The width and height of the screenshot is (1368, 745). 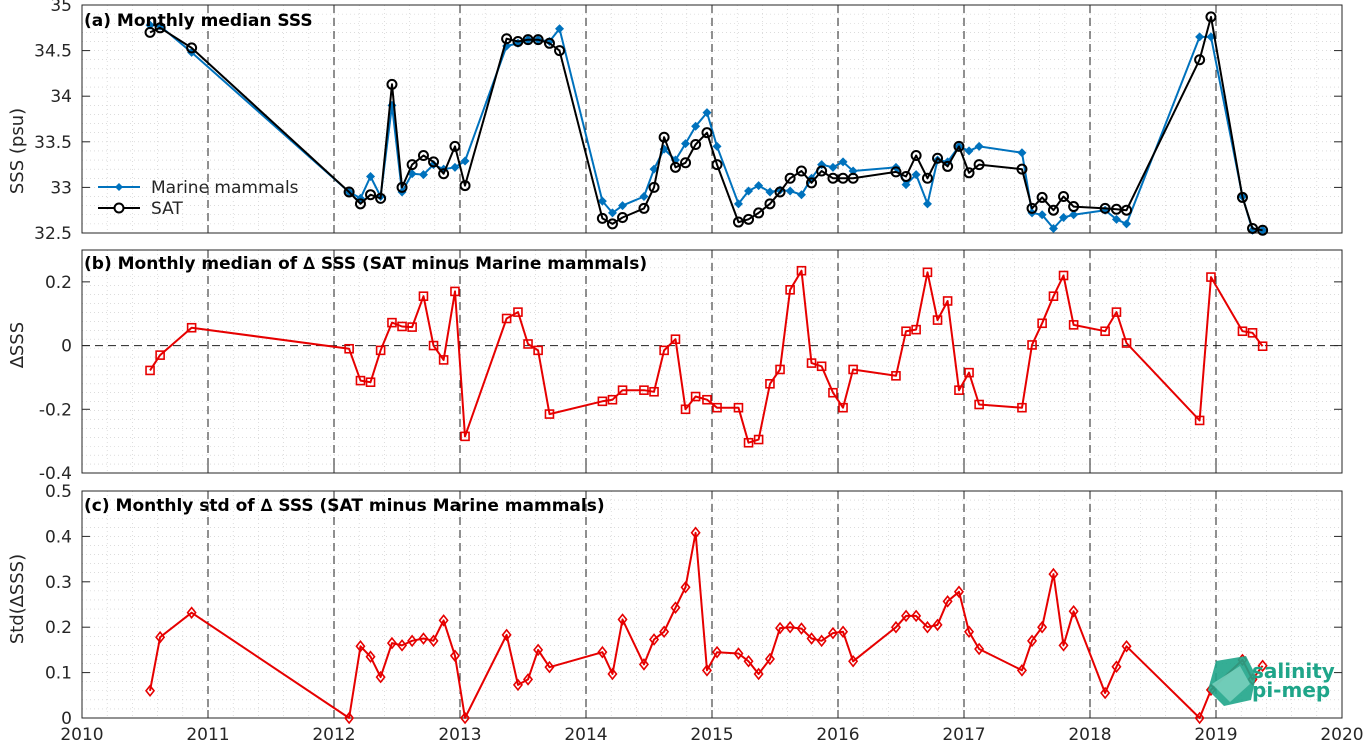 What do you see at coordinates (53, 52) in the screenshot?
I see `y-tick-label: 34.5` at bounding box center [53, 52].